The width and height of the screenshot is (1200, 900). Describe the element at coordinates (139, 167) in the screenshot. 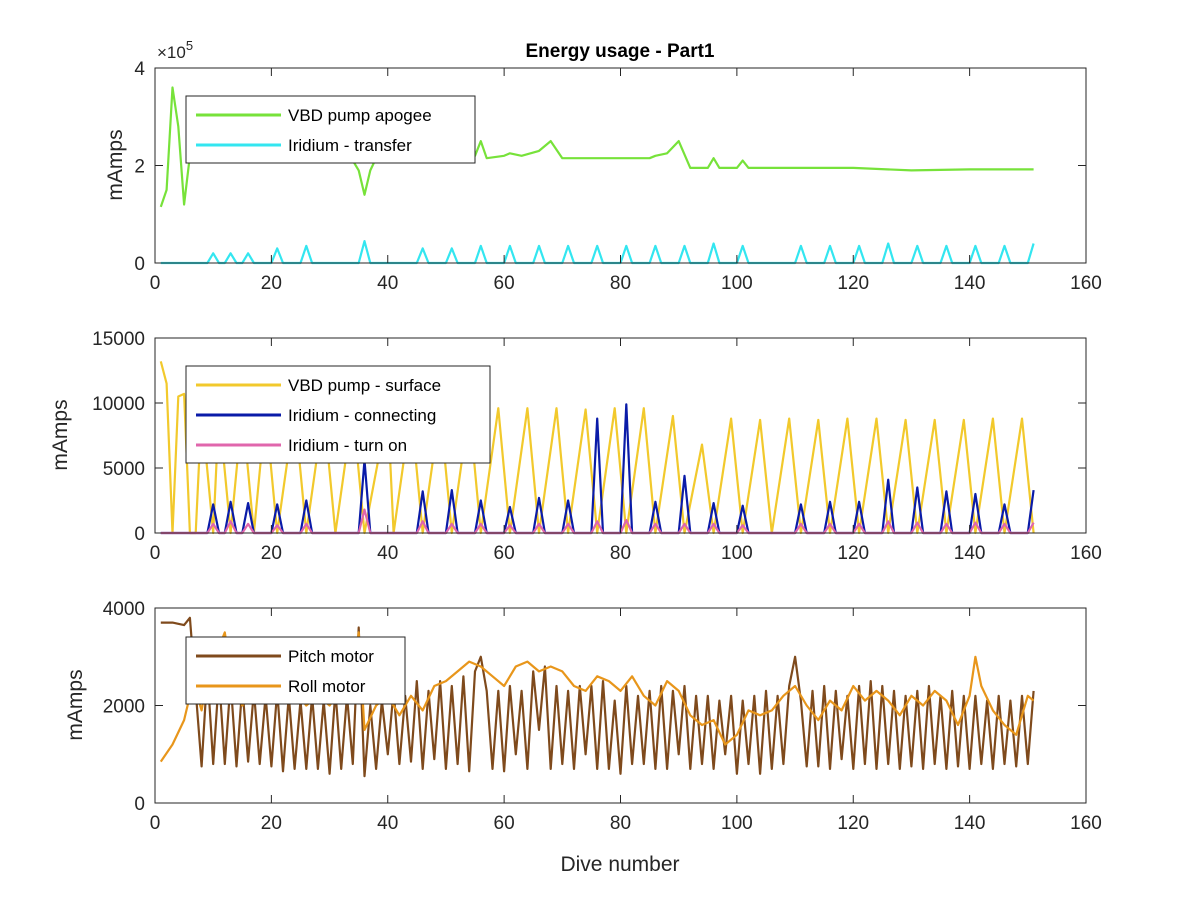

I see `y-tick-label: 2` at that location.